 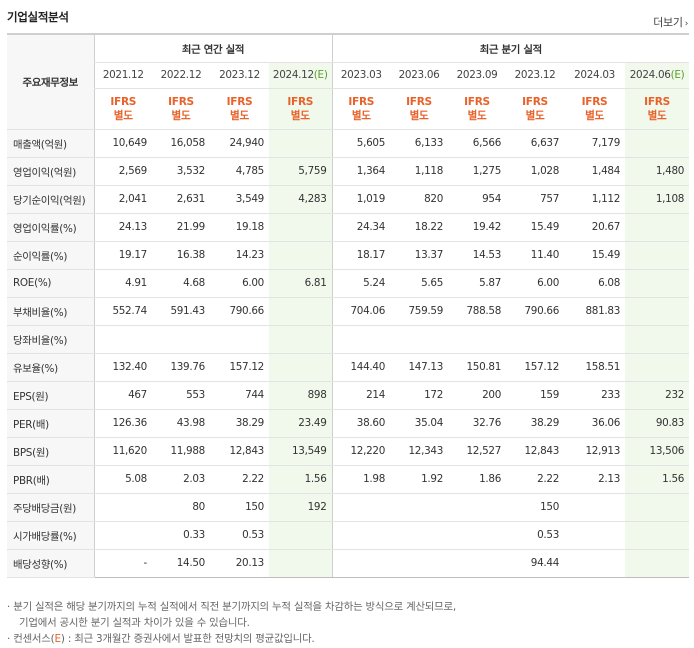 I want to click on table-cell: 16.38, so click(x=181, y=255).